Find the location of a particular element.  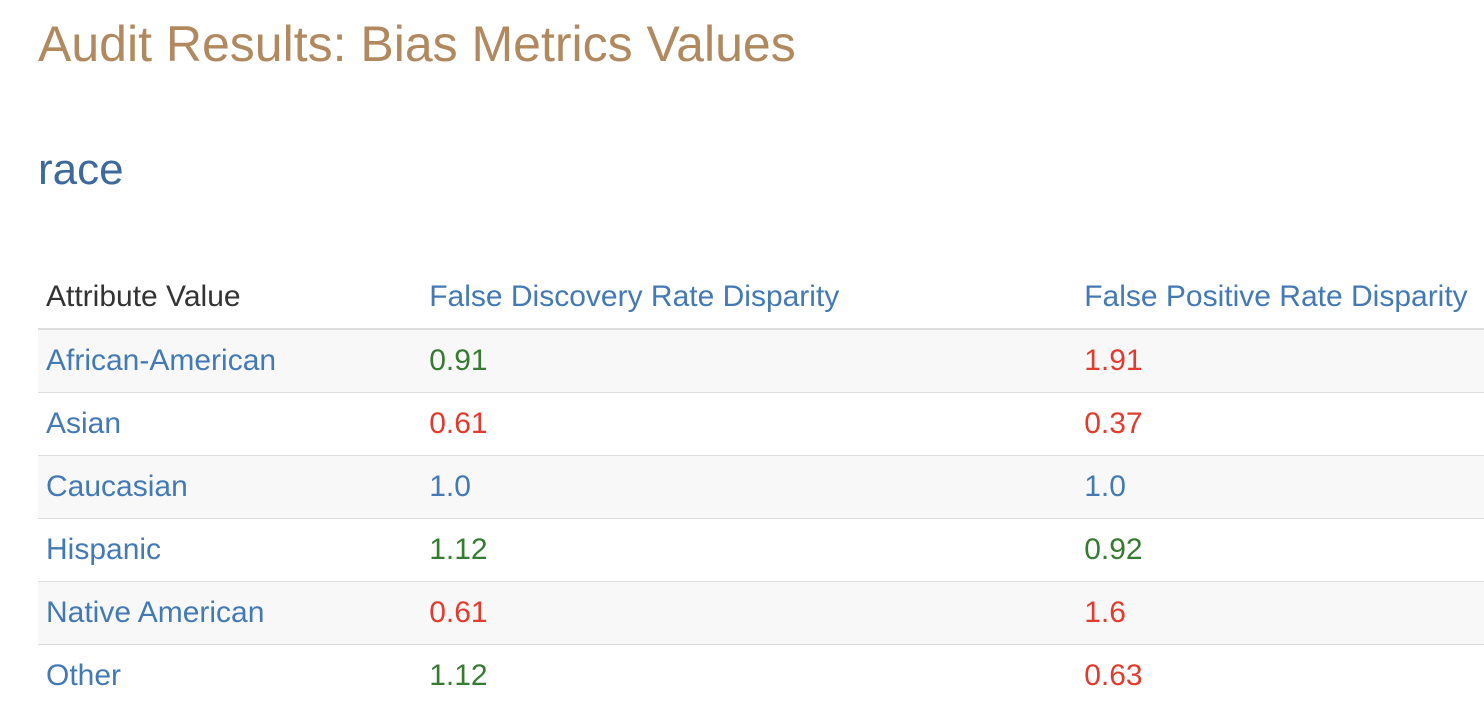

table-row: Native American 0.61 1.6 is located at coordinates (761, 613).